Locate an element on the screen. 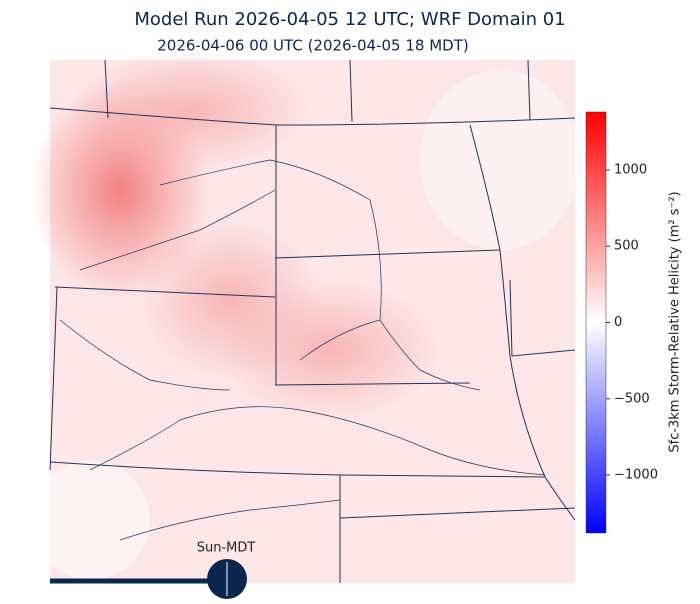 The width and height of the screenshot is (700, 604). colorbar-label: Sfc-3km Storm-Relative Helicity (m² s⁻²) is located at coordinates (675, 321).